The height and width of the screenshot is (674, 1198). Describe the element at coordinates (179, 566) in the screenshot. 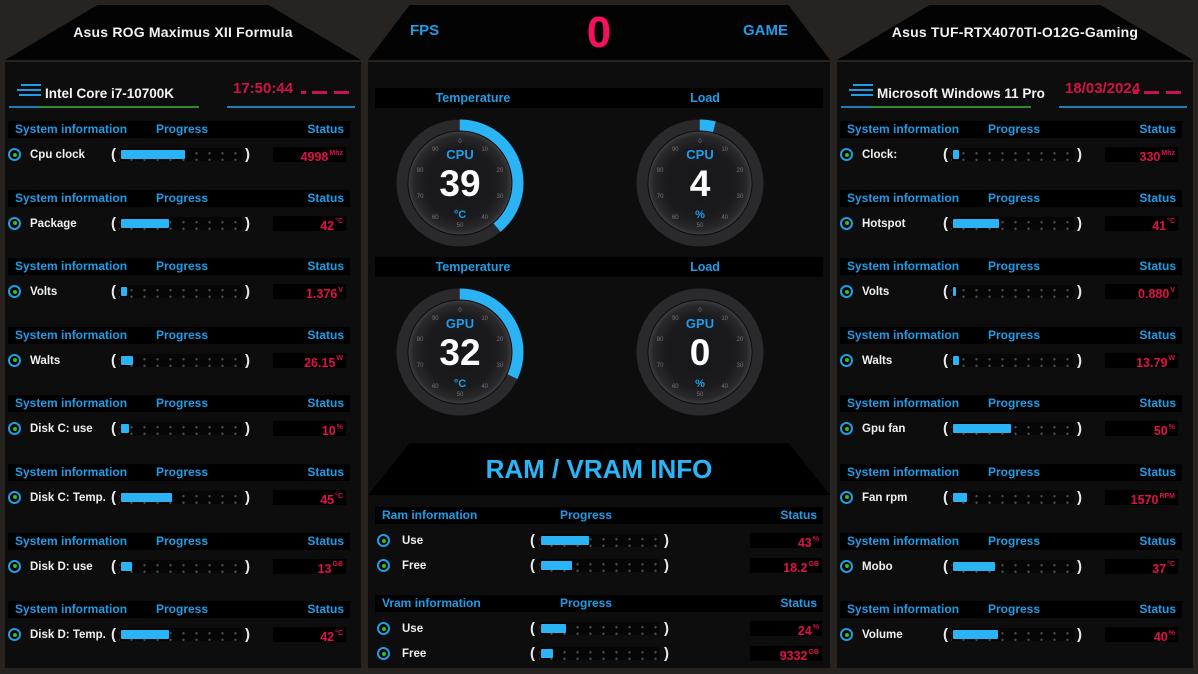

I see `sensor-row: Disk D: use ( ) 13GB` at that location.